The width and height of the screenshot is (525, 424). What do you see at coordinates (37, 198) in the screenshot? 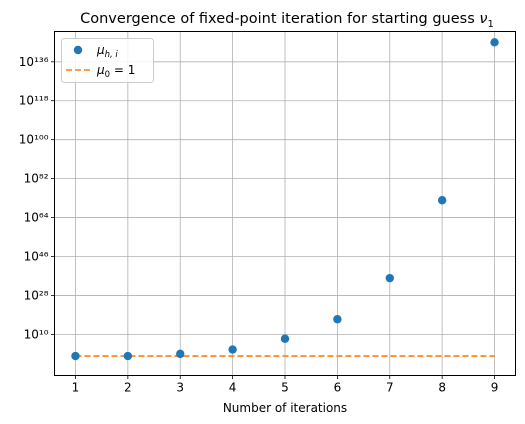
I see `y-axis-ticks: 10¹⁰ 10²⁸ 10⁴⁶ 10⁶⁴ 10⁸² 10¹⁰⁰ 10¹¹⁸ 10¹³⁶` at bounding box center [37, 198].